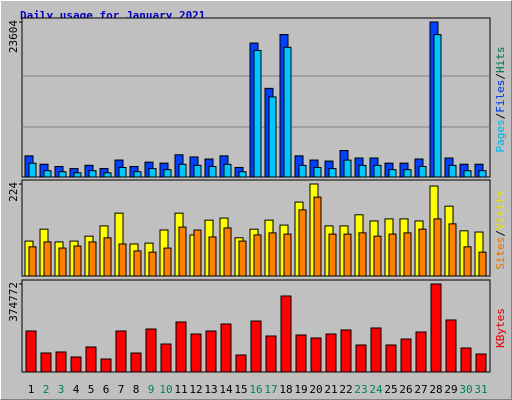 This screenshot has width=512, height=400. Describe the element at coordinates (210, 389) in the screenshot. I see `x-tick-label: 13` at that location.